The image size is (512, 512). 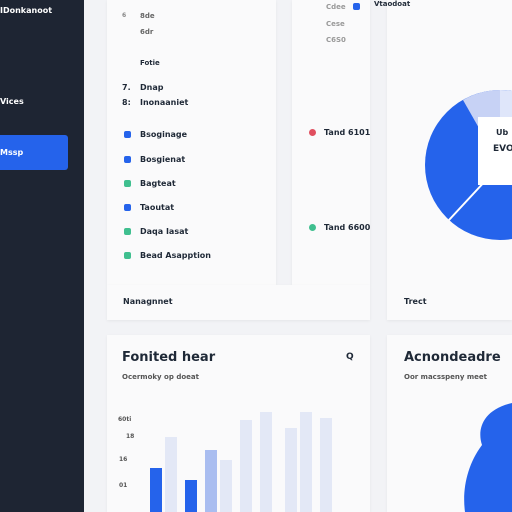 I want to click on pie-label-box, so click(x=495, y=151).